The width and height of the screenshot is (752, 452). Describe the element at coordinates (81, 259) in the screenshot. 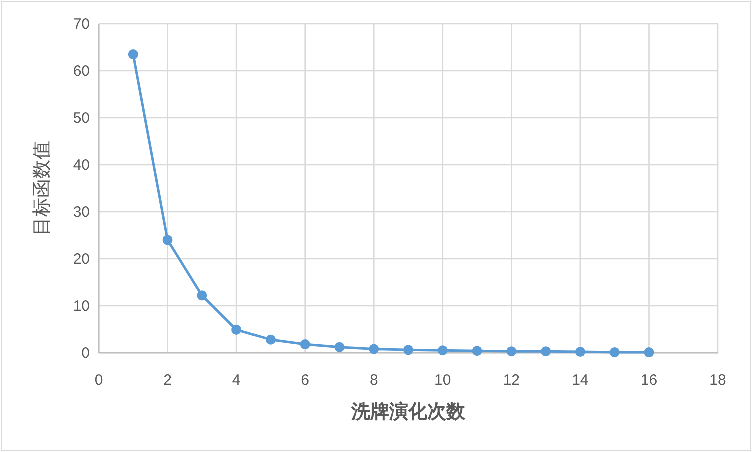

I see `y-tick-label: 20` at that location.